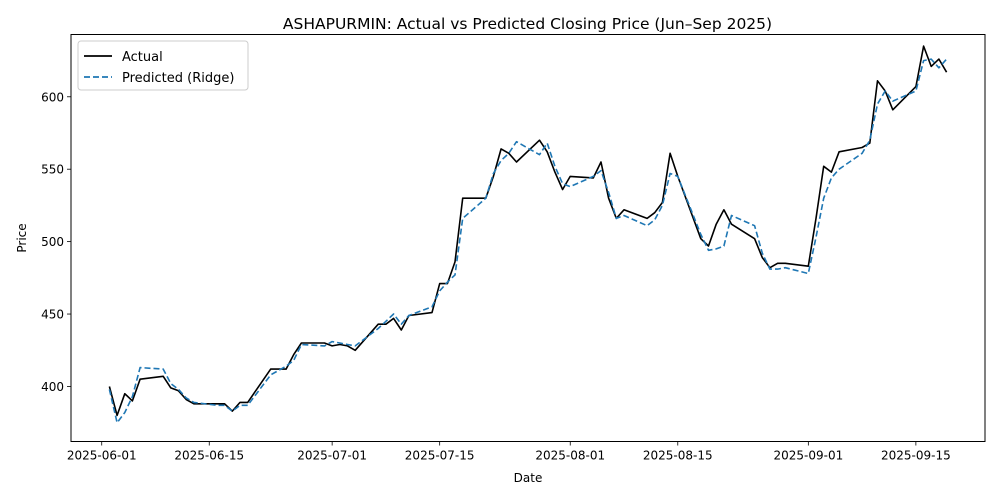 Image resolution: width=1000 pixels, height=500 pixels. Describe the element at coordinates (22, 237) in the screenshot. I see `y-axis-label: Price` at that location.